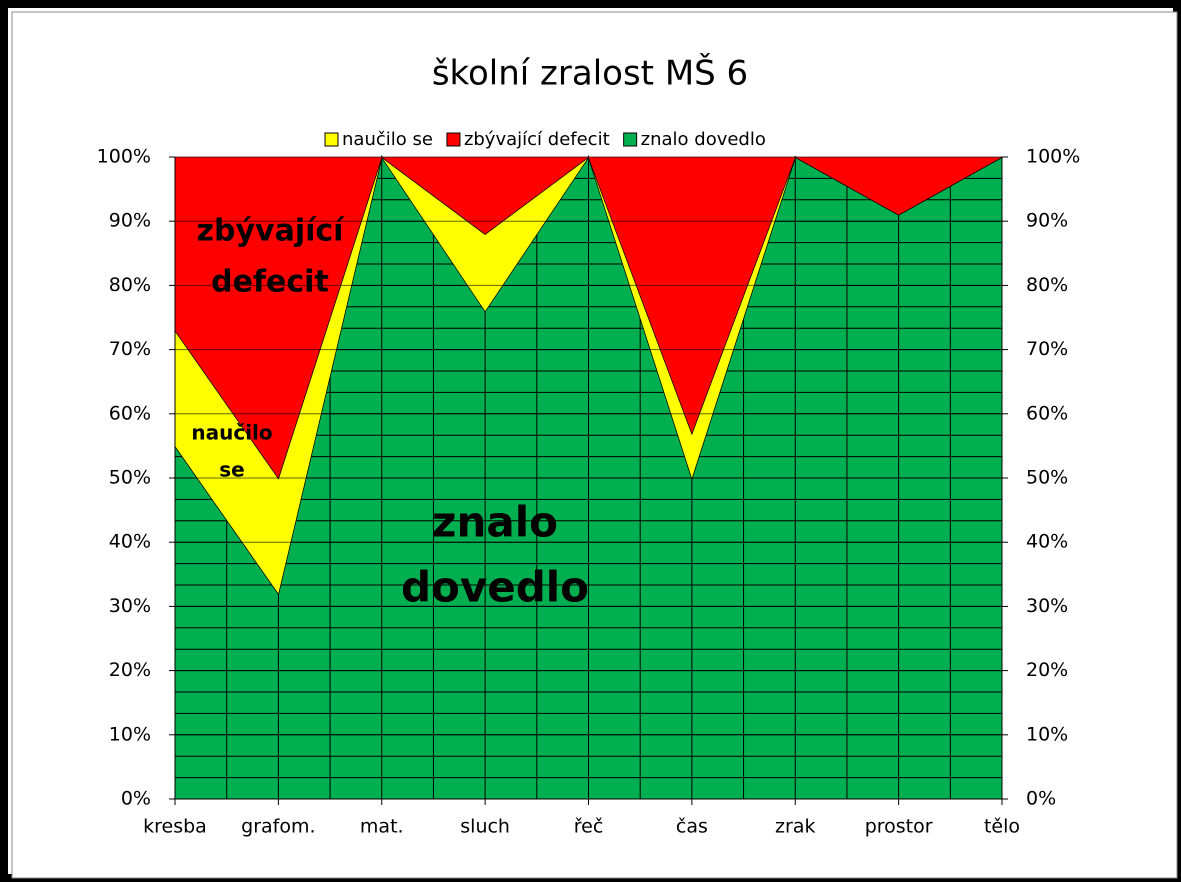  Describe the element at coordinates (130, 734) in the screenshot. I see `y-tick-label: 10%` at that location.